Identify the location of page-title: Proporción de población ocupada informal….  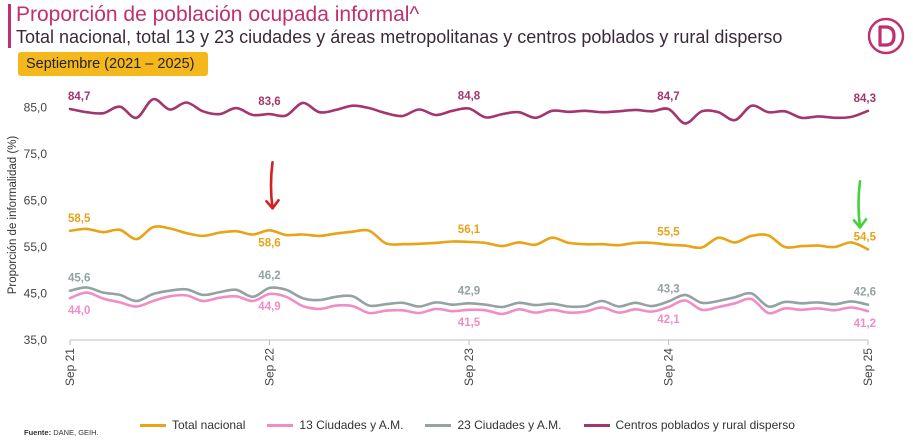
(218, 14).